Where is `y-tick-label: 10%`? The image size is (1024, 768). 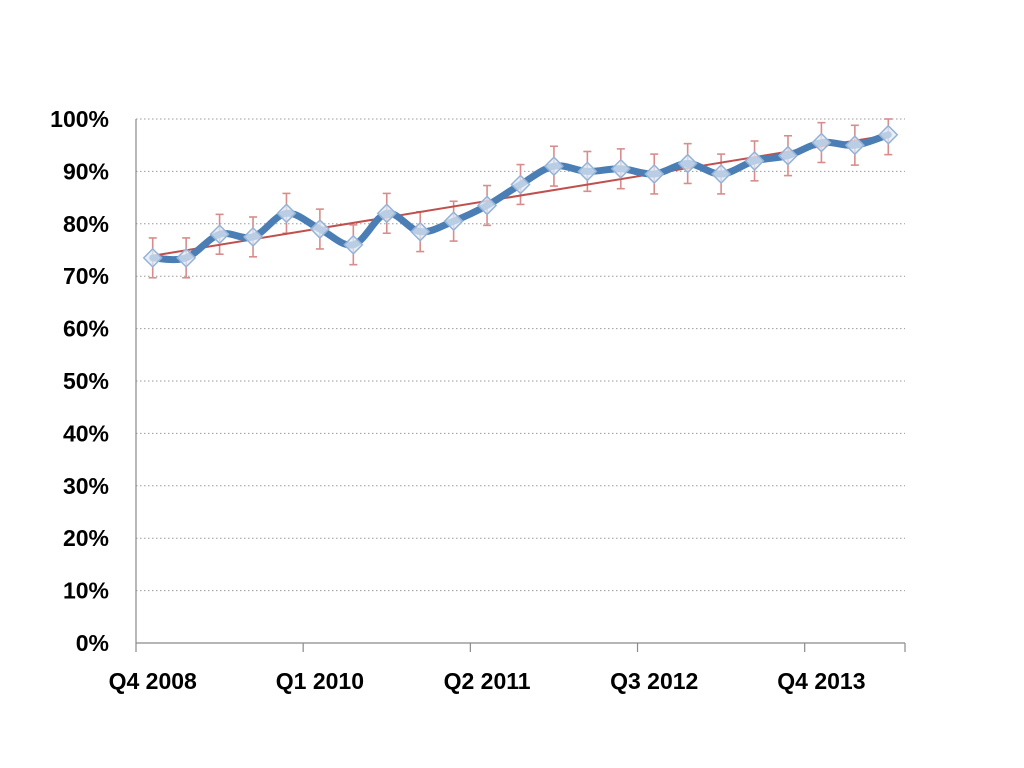
y-tick-label: 10% is located at coordinates (86, 591).